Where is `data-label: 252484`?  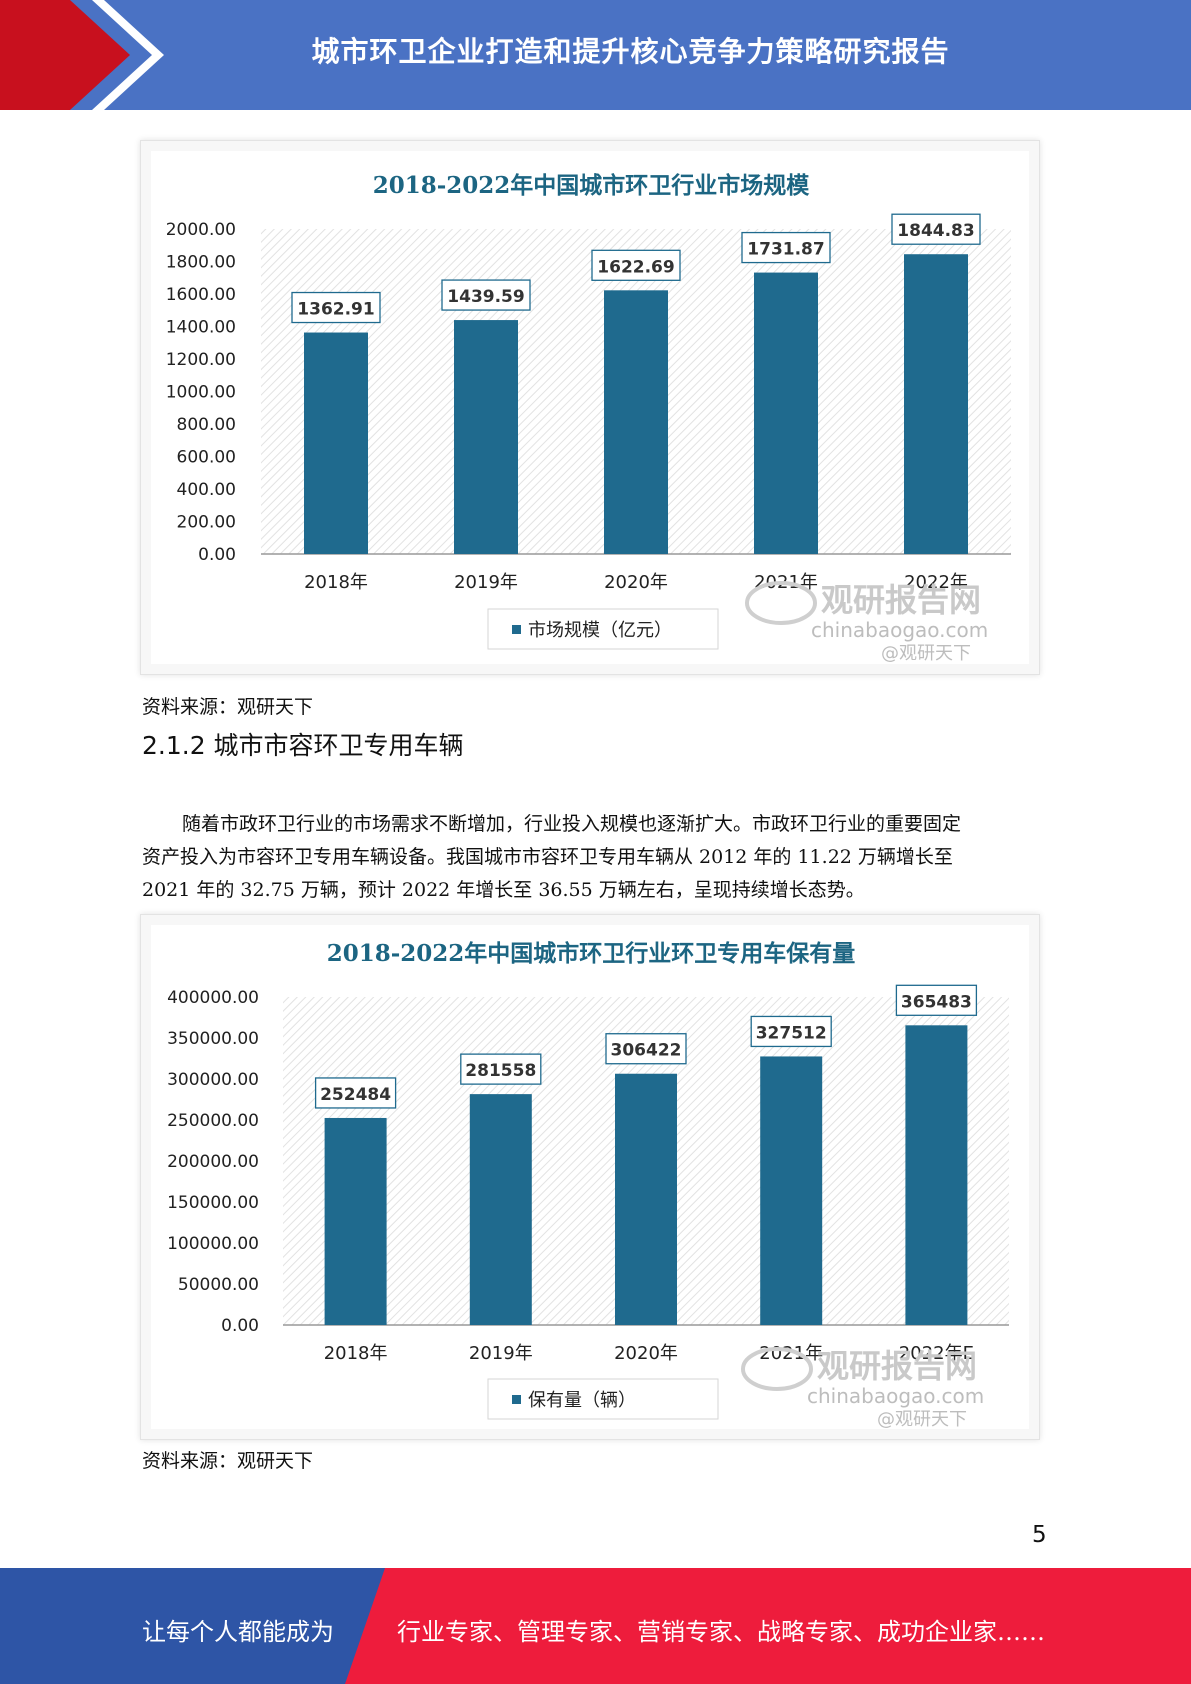
data-label: 252484 is located at coordinates (355, 1095).